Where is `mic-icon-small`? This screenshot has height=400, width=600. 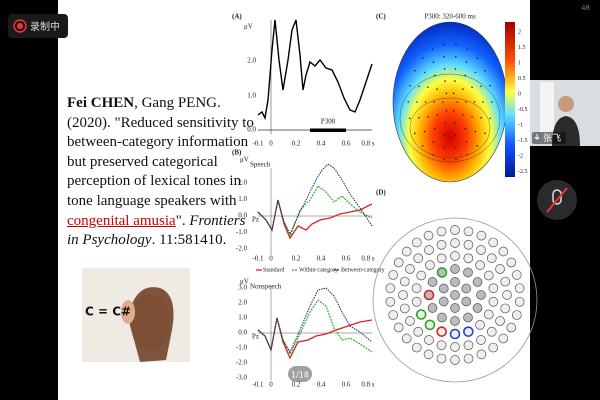
mic-icon-small is located at coordinates (537, 137).